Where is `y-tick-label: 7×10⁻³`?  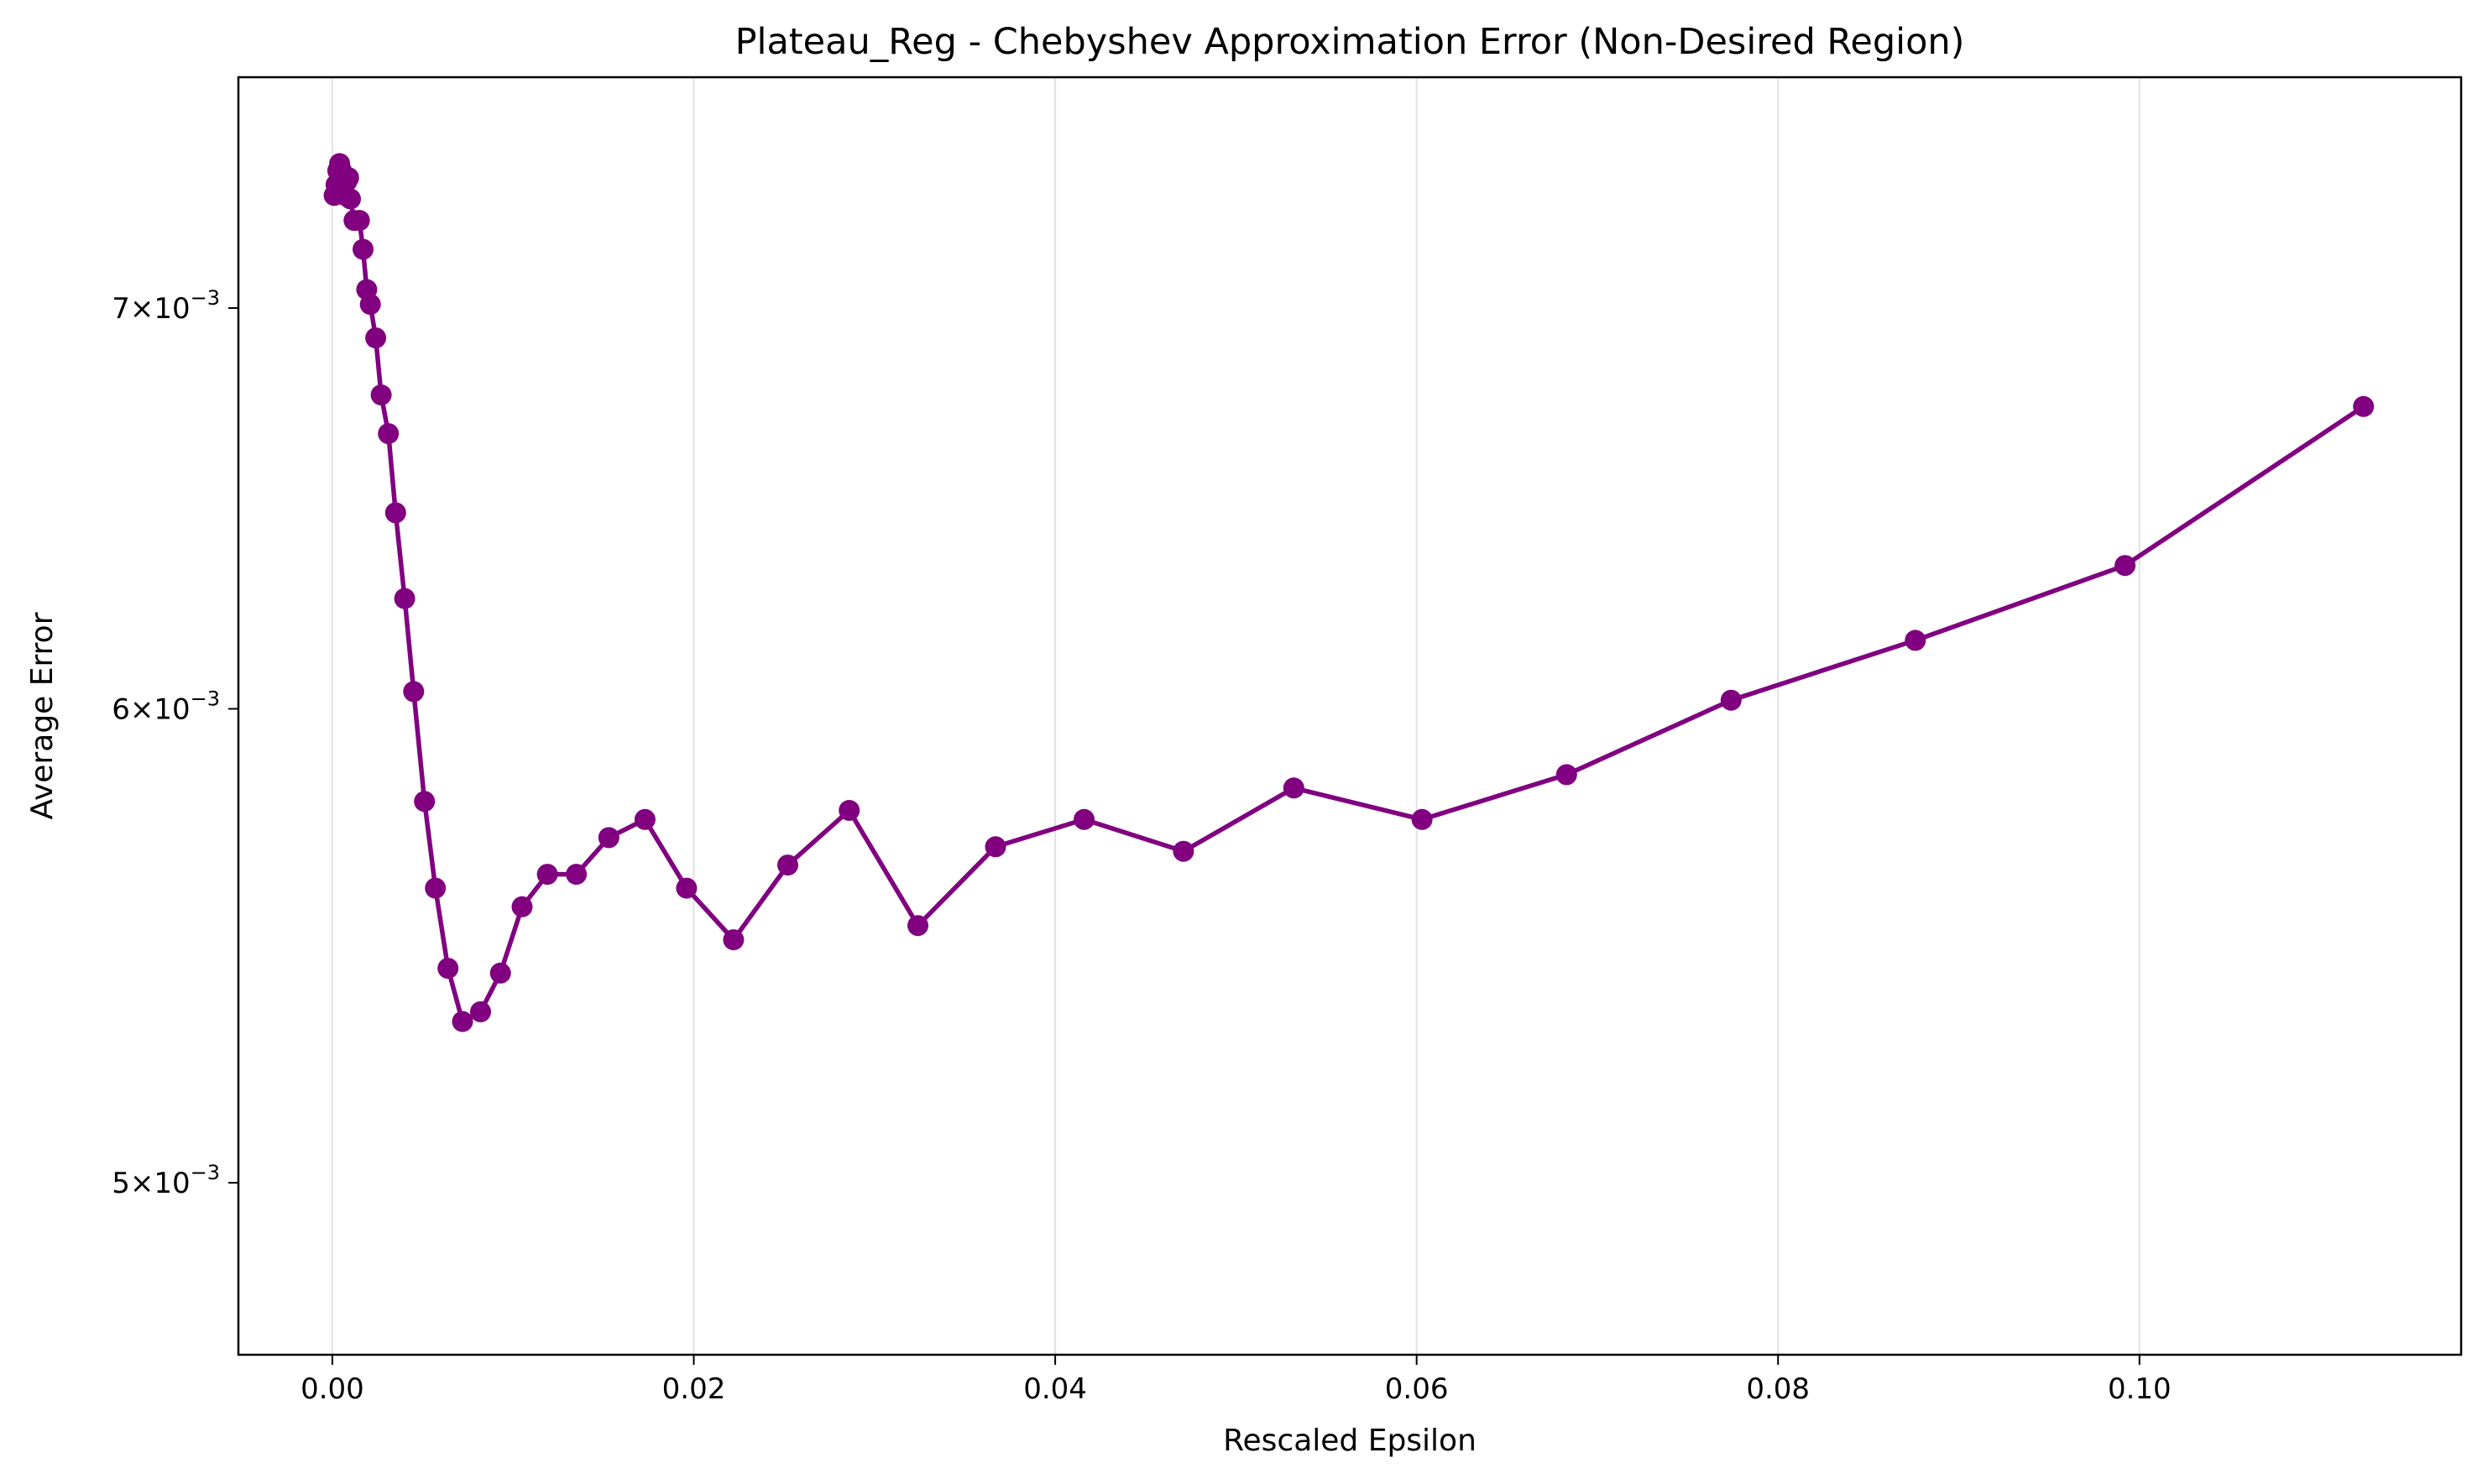 y-tick-label: 7×10⁻³ is located at coordinates (166, 306).